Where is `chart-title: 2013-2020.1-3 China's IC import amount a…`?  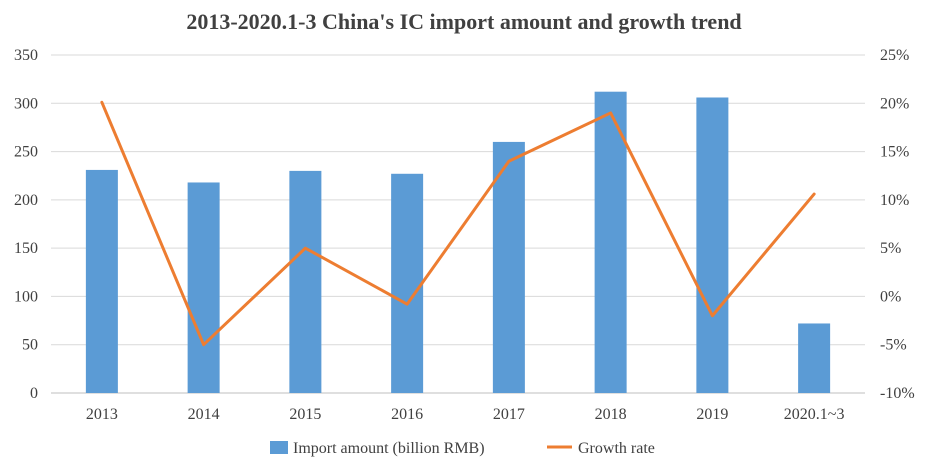
chart-title: 2013-2020.1-3 China's IC import amount a… is located at coordinates (463, 21).